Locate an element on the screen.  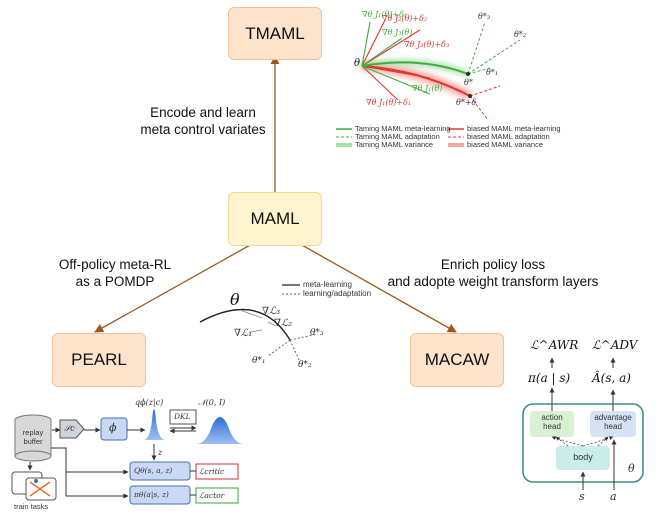
macaw-theta: θ is located at coordinates (631, 468).